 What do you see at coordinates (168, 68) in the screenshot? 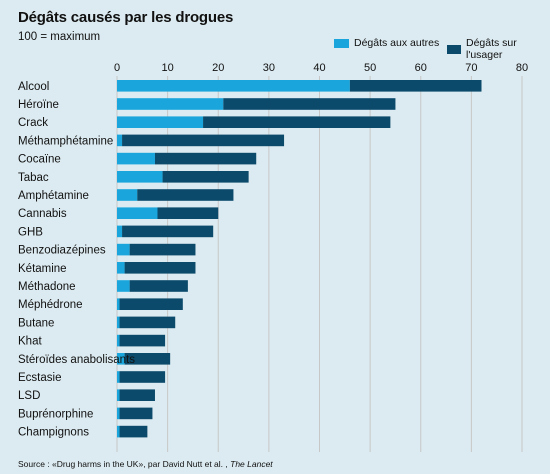
I see `x-tick-label-10: 10` at bounding box center [168, 68].